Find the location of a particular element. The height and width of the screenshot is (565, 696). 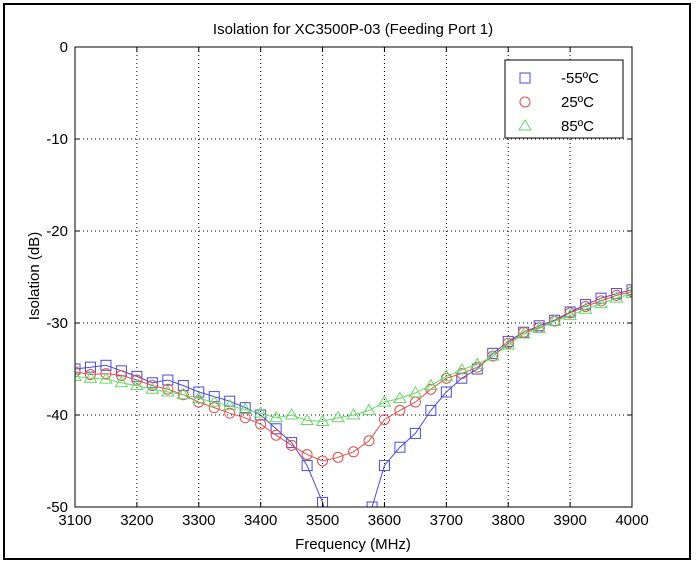

x-tick-label: 3200 is located at coordinates (136, 520).